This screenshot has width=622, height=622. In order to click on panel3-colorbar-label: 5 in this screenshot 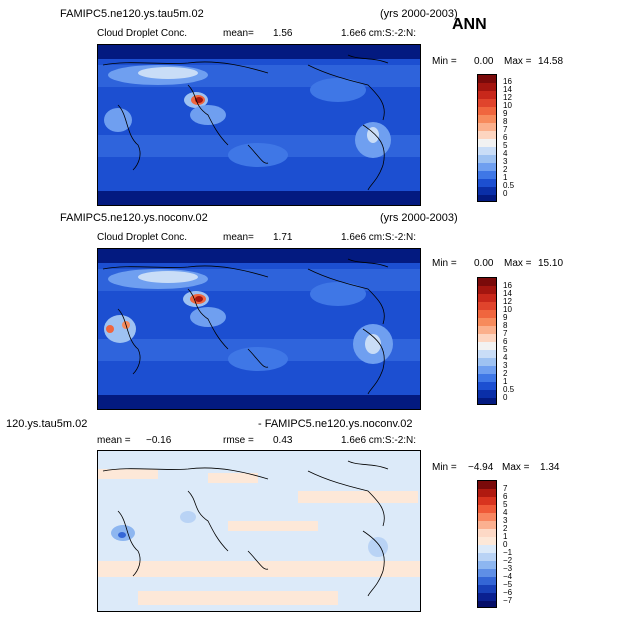, I will do `click(505, 504)`.